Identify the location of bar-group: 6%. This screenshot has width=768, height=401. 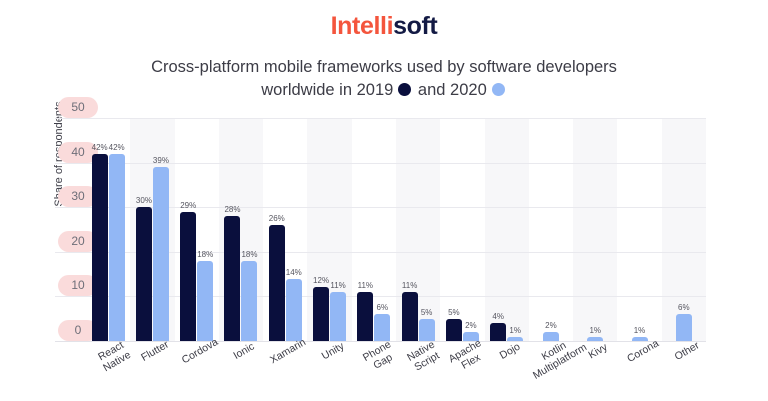
(684, 229).